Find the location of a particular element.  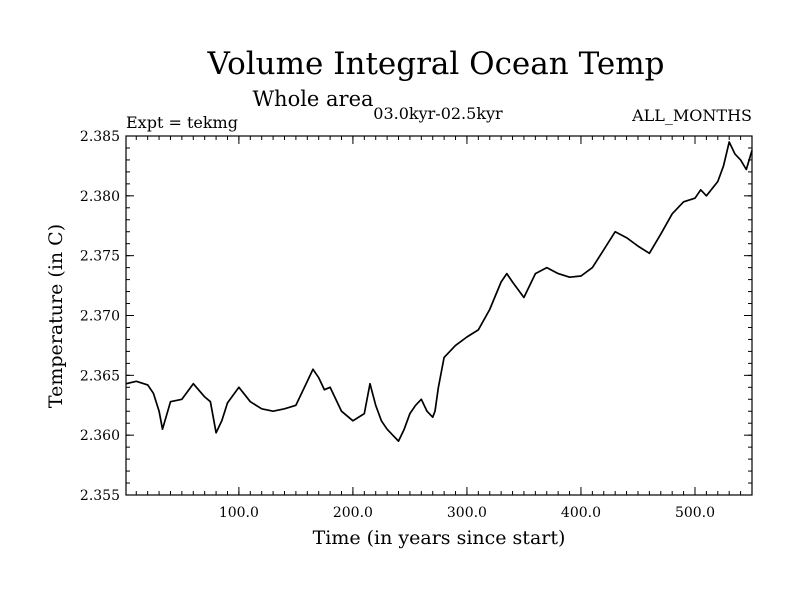

y-axis-label: Temperature (in C) is located at coordinates (56, 316).